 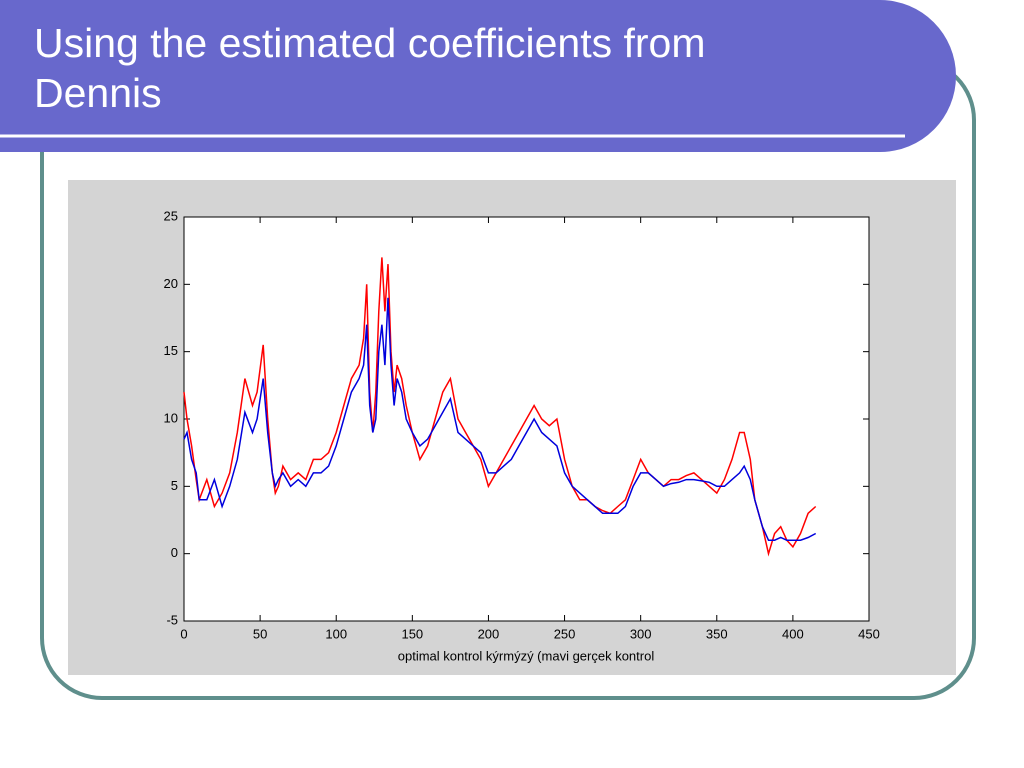 What do you see at coordinates (793, 633) in the screenshot?
I see `x-tick-label: 400` at bounding box center [793, 633].